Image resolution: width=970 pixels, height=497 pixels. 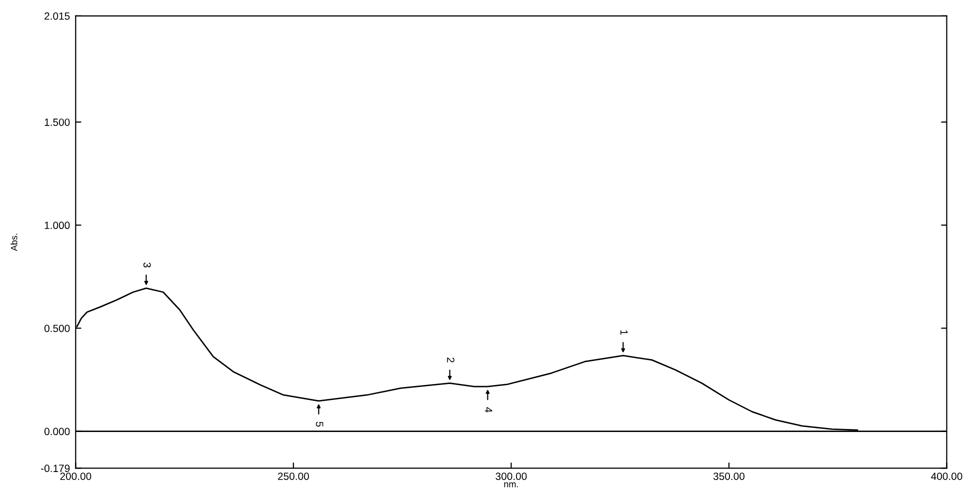 What do you see at coordinates (57, 328) in the screenshot?
I see `y-tick-label: 0.500` at bounding box center [57, 328].